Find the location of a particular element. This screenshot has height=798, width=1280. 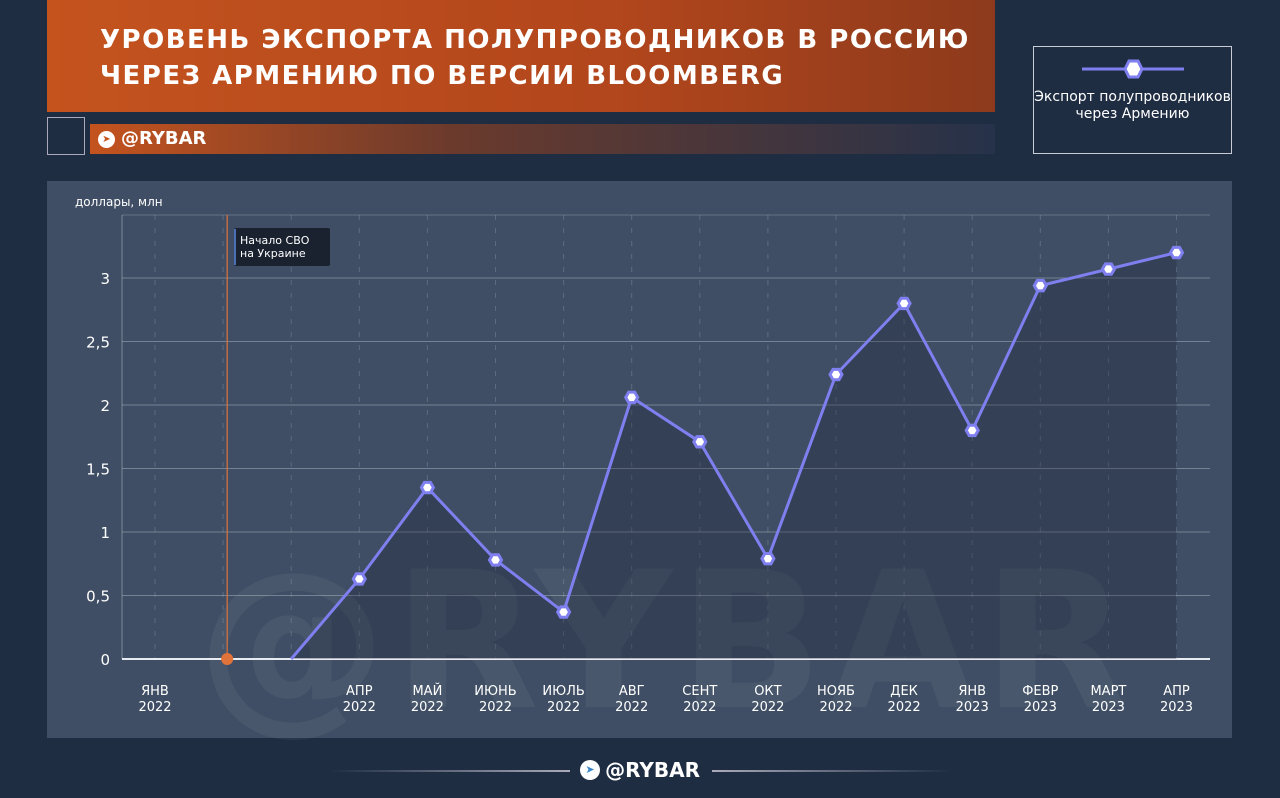

x-tick-month: ОКТ is located at coordinates (767, 691).